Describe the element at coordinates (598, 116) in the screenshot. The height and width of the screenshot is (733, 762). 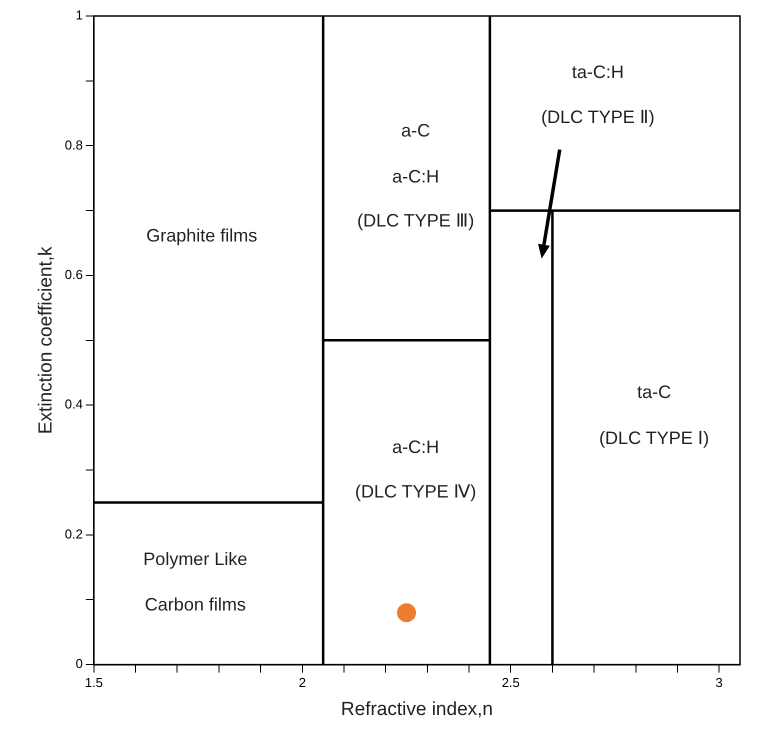
I see `annotation: (DLC TYPE Ⅱ)` at that location.